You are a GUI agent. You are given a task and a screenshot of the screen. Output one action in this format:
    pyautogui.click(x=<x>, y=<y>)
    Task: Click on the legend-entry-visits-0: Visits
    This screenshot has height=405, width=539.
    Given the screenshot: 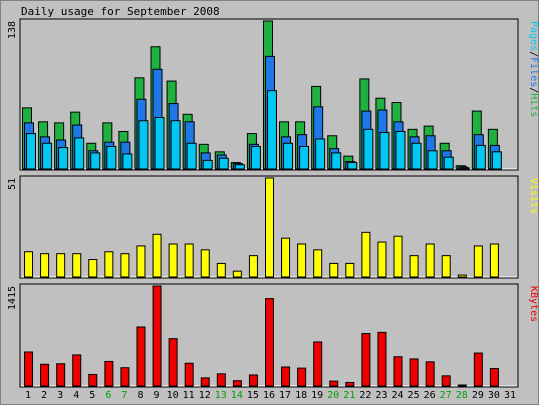 What is the action you would take?
    pyautogui.click(x=533, y=196)
    